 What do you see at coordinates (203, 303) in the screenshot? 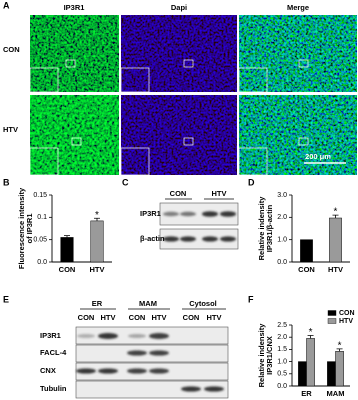
I see `fraction-label: Cytosol` at bounding box center [203, 303].